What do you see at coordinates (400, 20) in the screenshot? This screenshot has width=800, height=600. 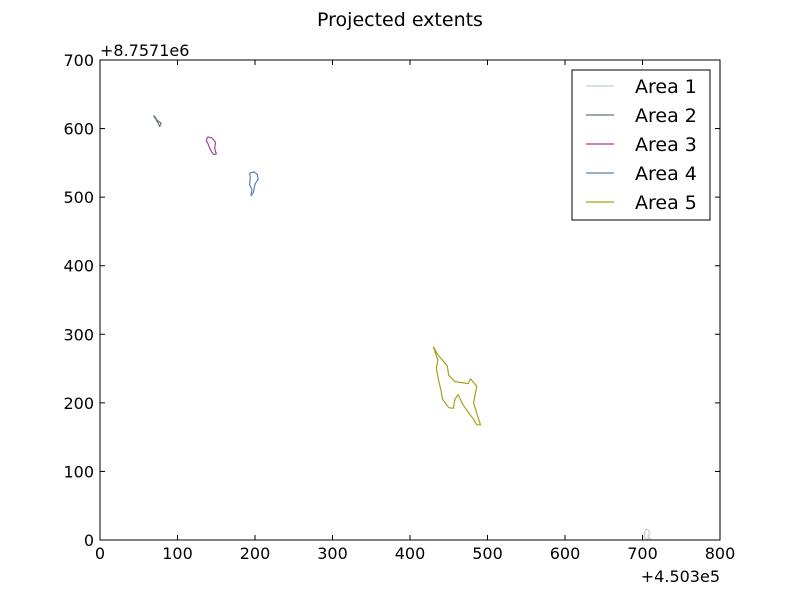 I see `chart-title: Projected extents` at bounding box center [400, 20].